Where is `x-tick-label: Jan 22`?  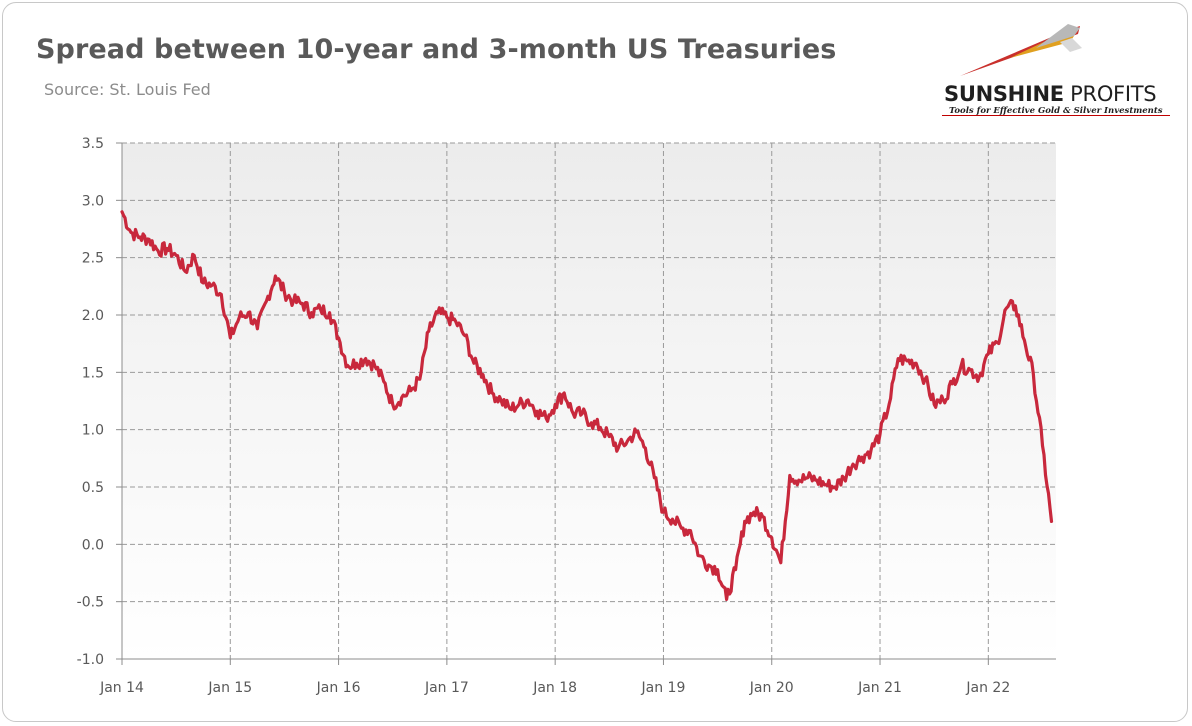 x-tick-label: Jan 22 is located at coordinates (987, 688).